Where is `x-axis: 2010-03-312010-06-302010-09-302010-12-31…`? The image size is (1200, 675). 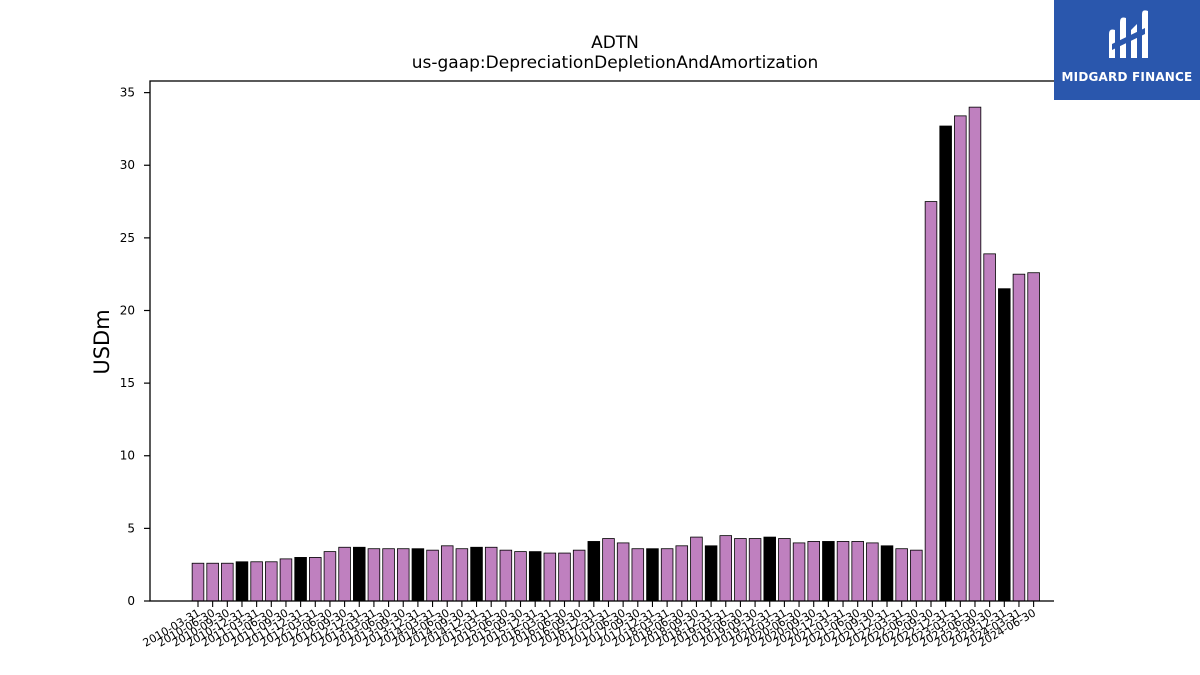 x-axis: 2010-03-312010-06-302010-09-302010-12-31… is located at coordinates (589, 625).